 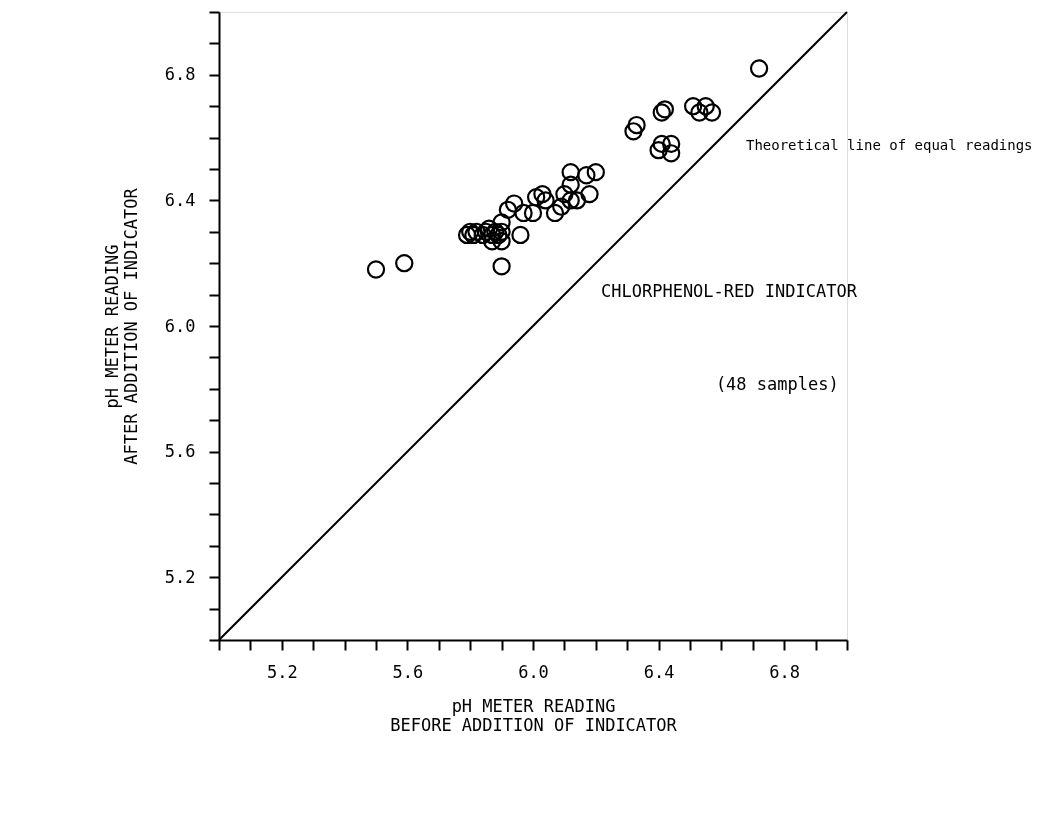 What do you see at coordinates (777, 384) in the screenshot?
I see `annotation: (48 samples)` at bounding box center [777, 384].